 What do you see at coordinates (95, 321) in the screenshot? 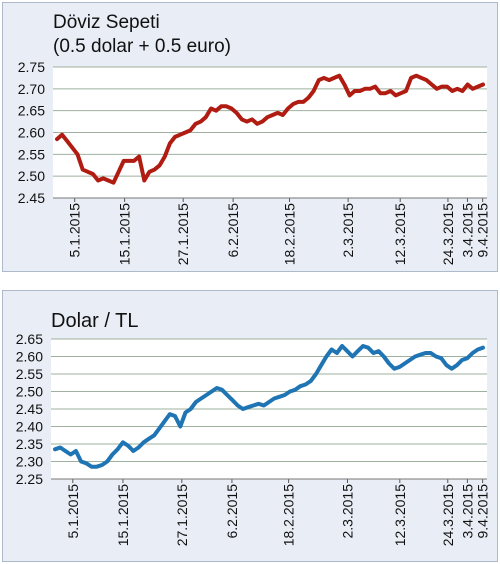
I see `chart-title: Dolar / TL` at bounding box center [95, 321].